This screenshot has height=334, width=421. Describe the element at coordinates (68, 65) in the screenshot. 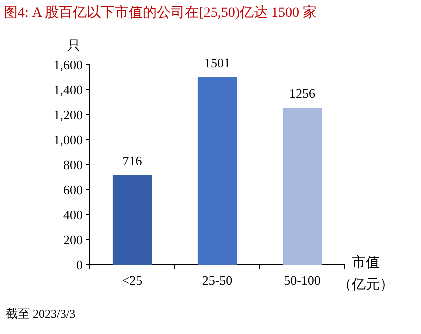

I see `ytick: 1,600` at that location.